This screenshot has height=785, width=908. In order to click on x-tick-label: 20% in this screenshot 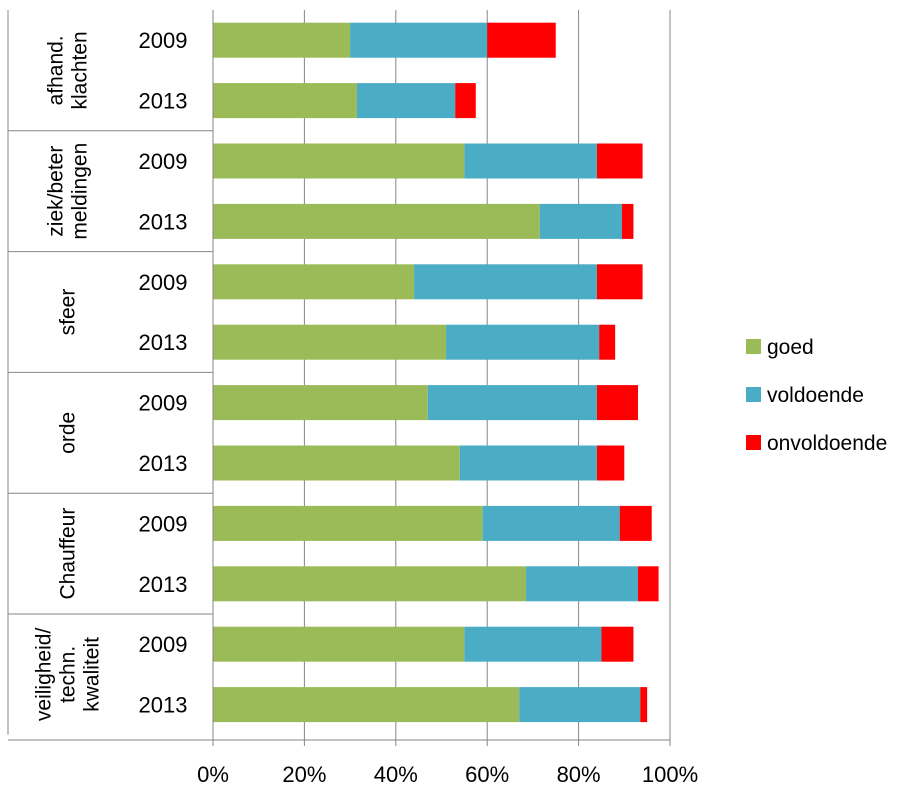, I will do `click(304, 773)`.